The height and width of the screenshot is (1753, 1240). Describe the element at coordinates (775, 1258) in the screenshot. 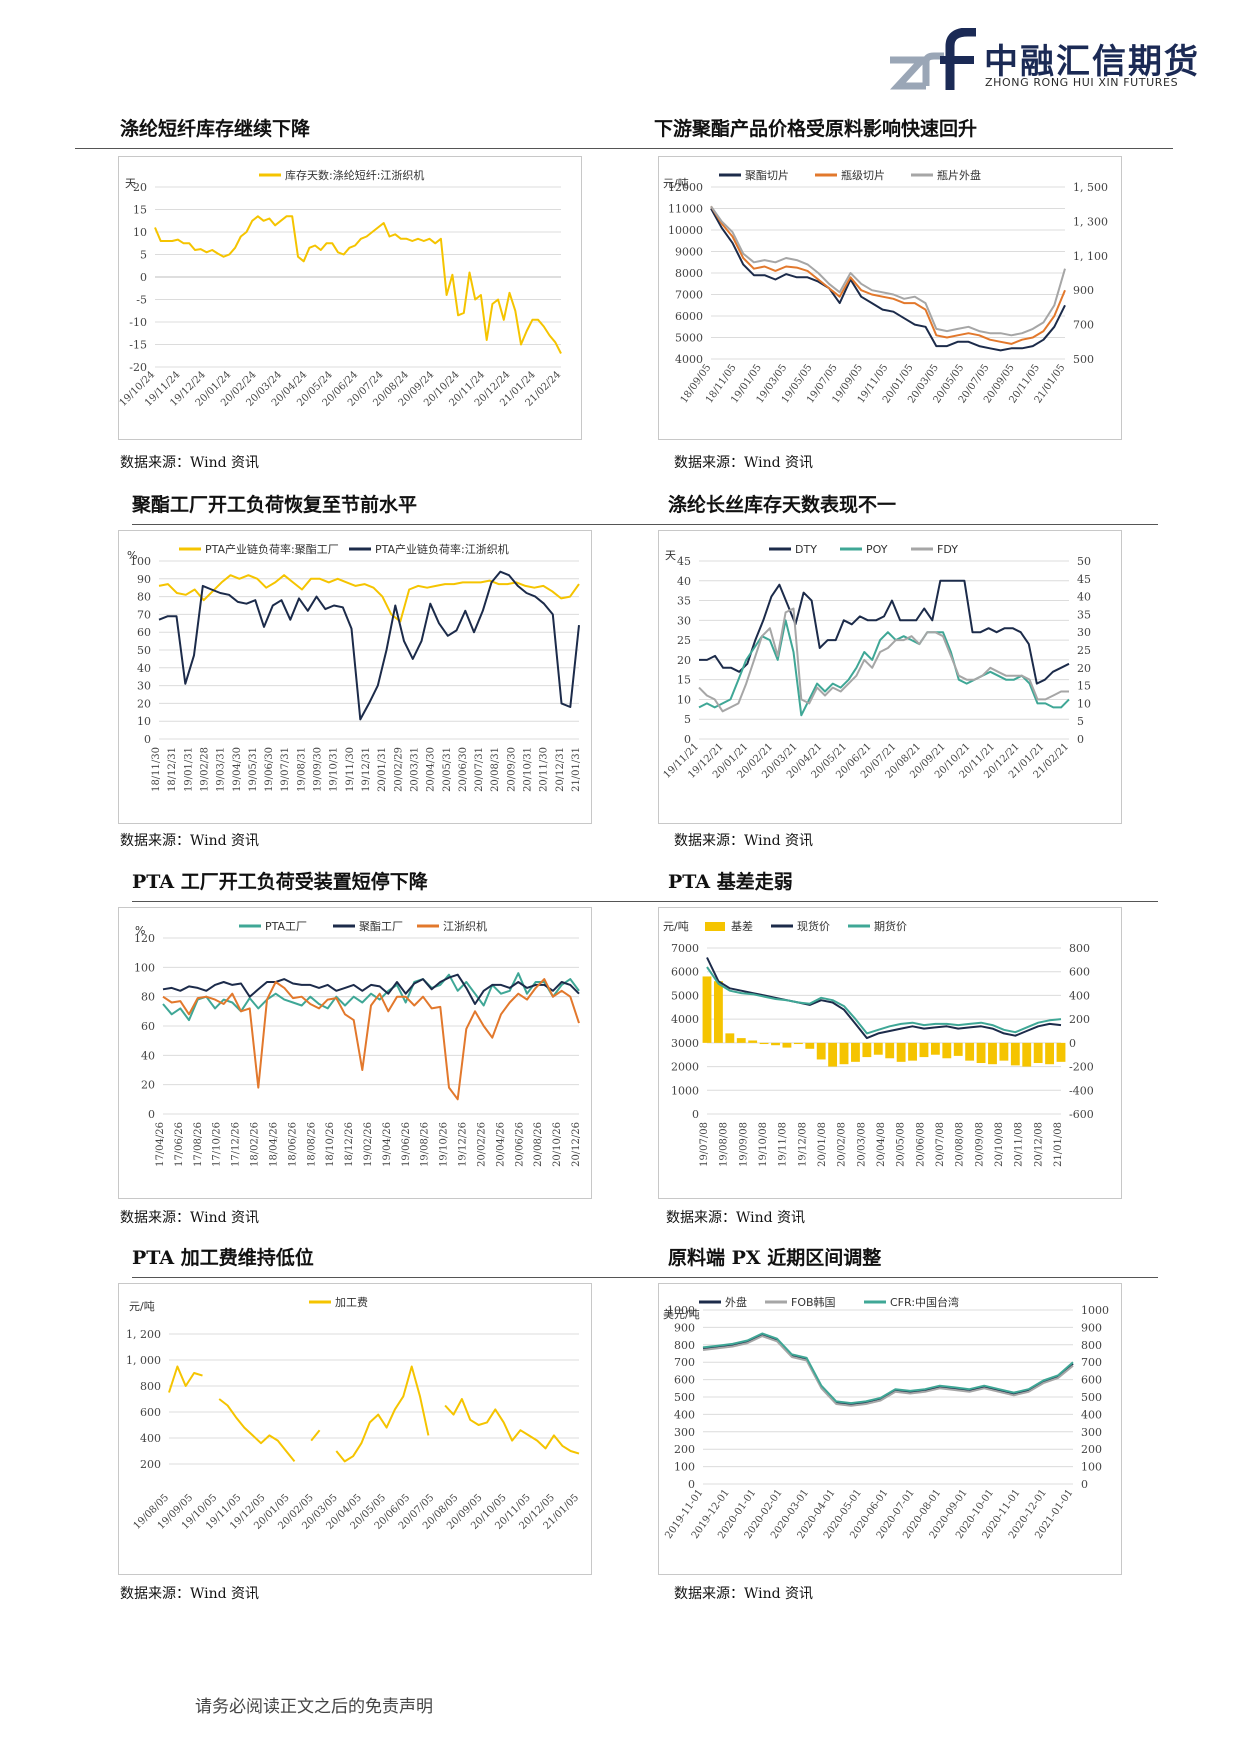

I see `section-title: 原料端 PX 近期区间调整` at that location.